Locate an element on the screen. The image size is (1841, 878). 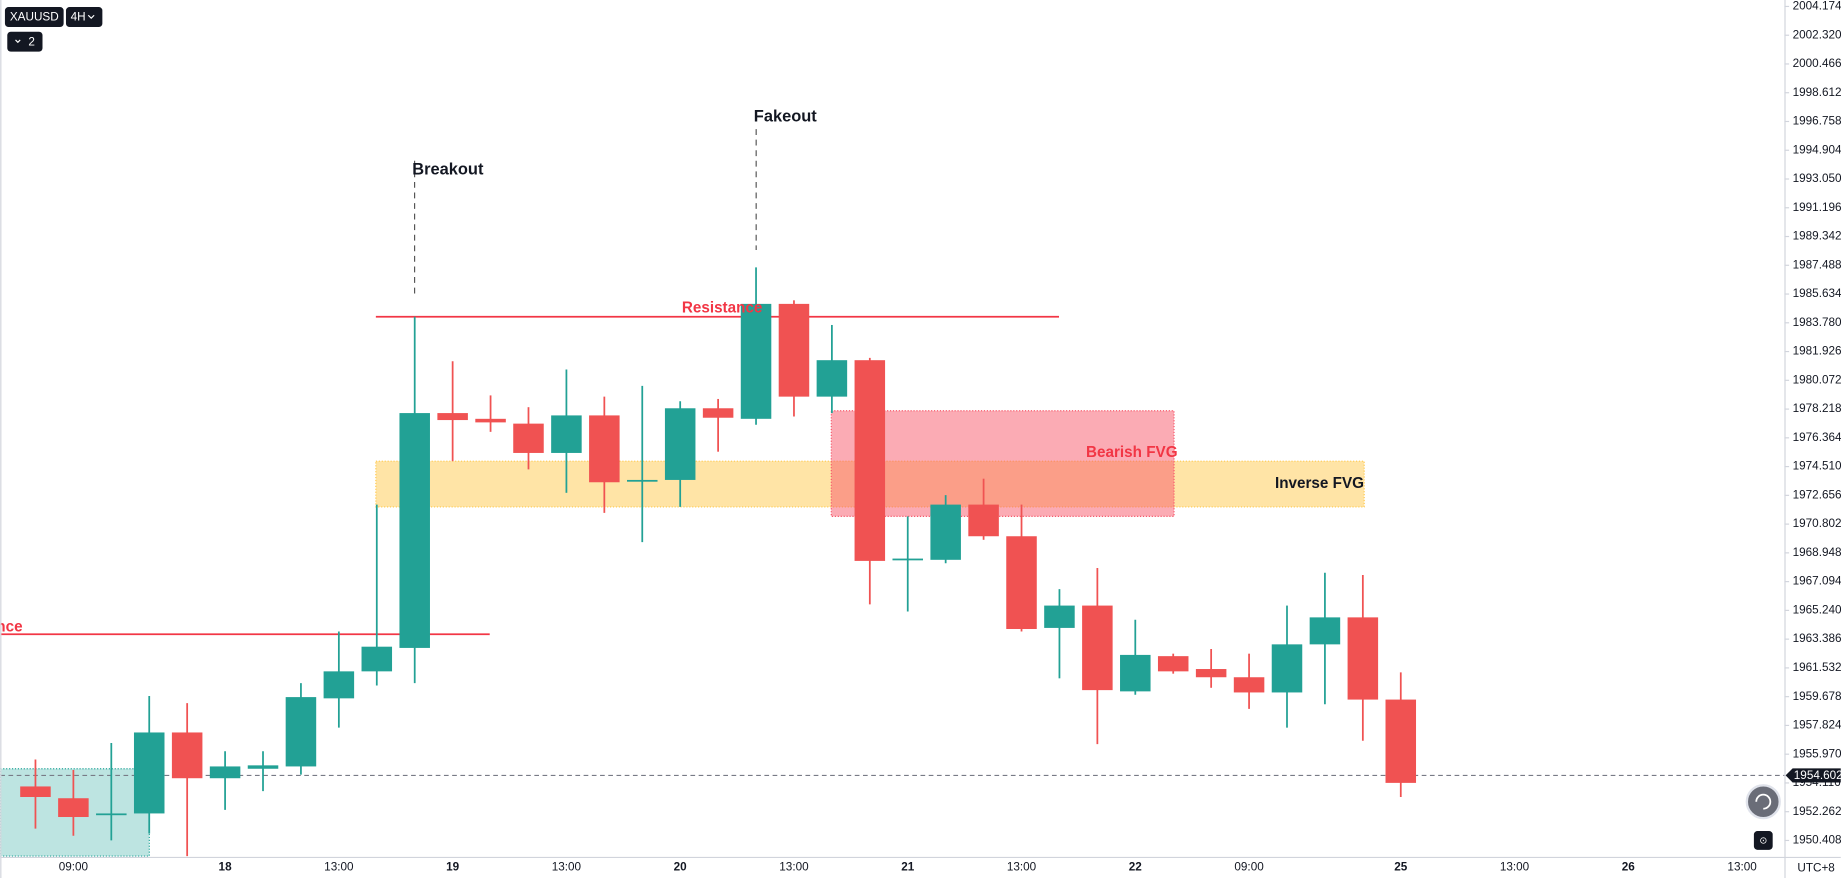
zone is located at coordinates (1002, 463).